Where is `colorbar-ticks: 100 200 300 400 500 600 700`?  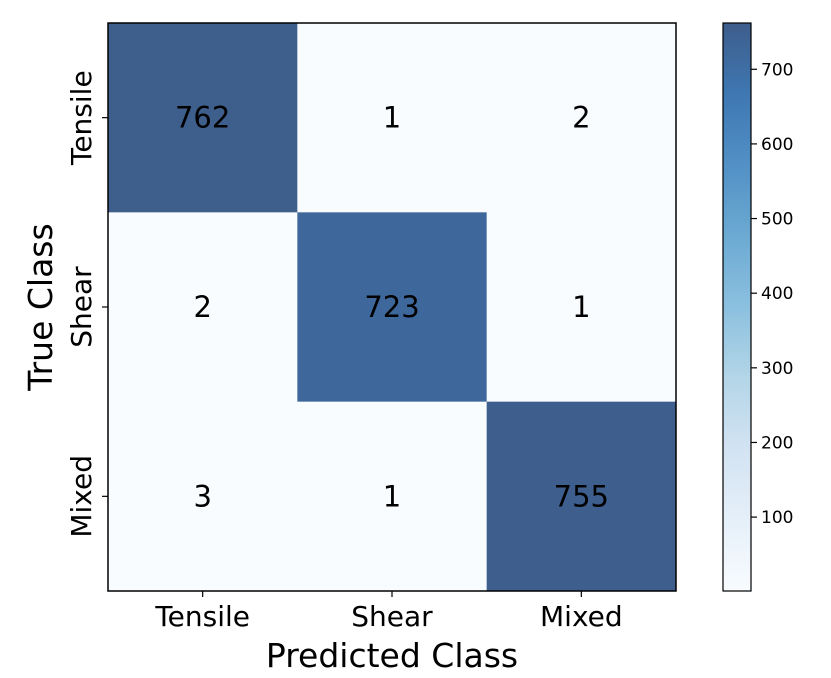
colorbar-ticks: 100 200 300 400 500 600 700 is located at coordinates (772, 294).